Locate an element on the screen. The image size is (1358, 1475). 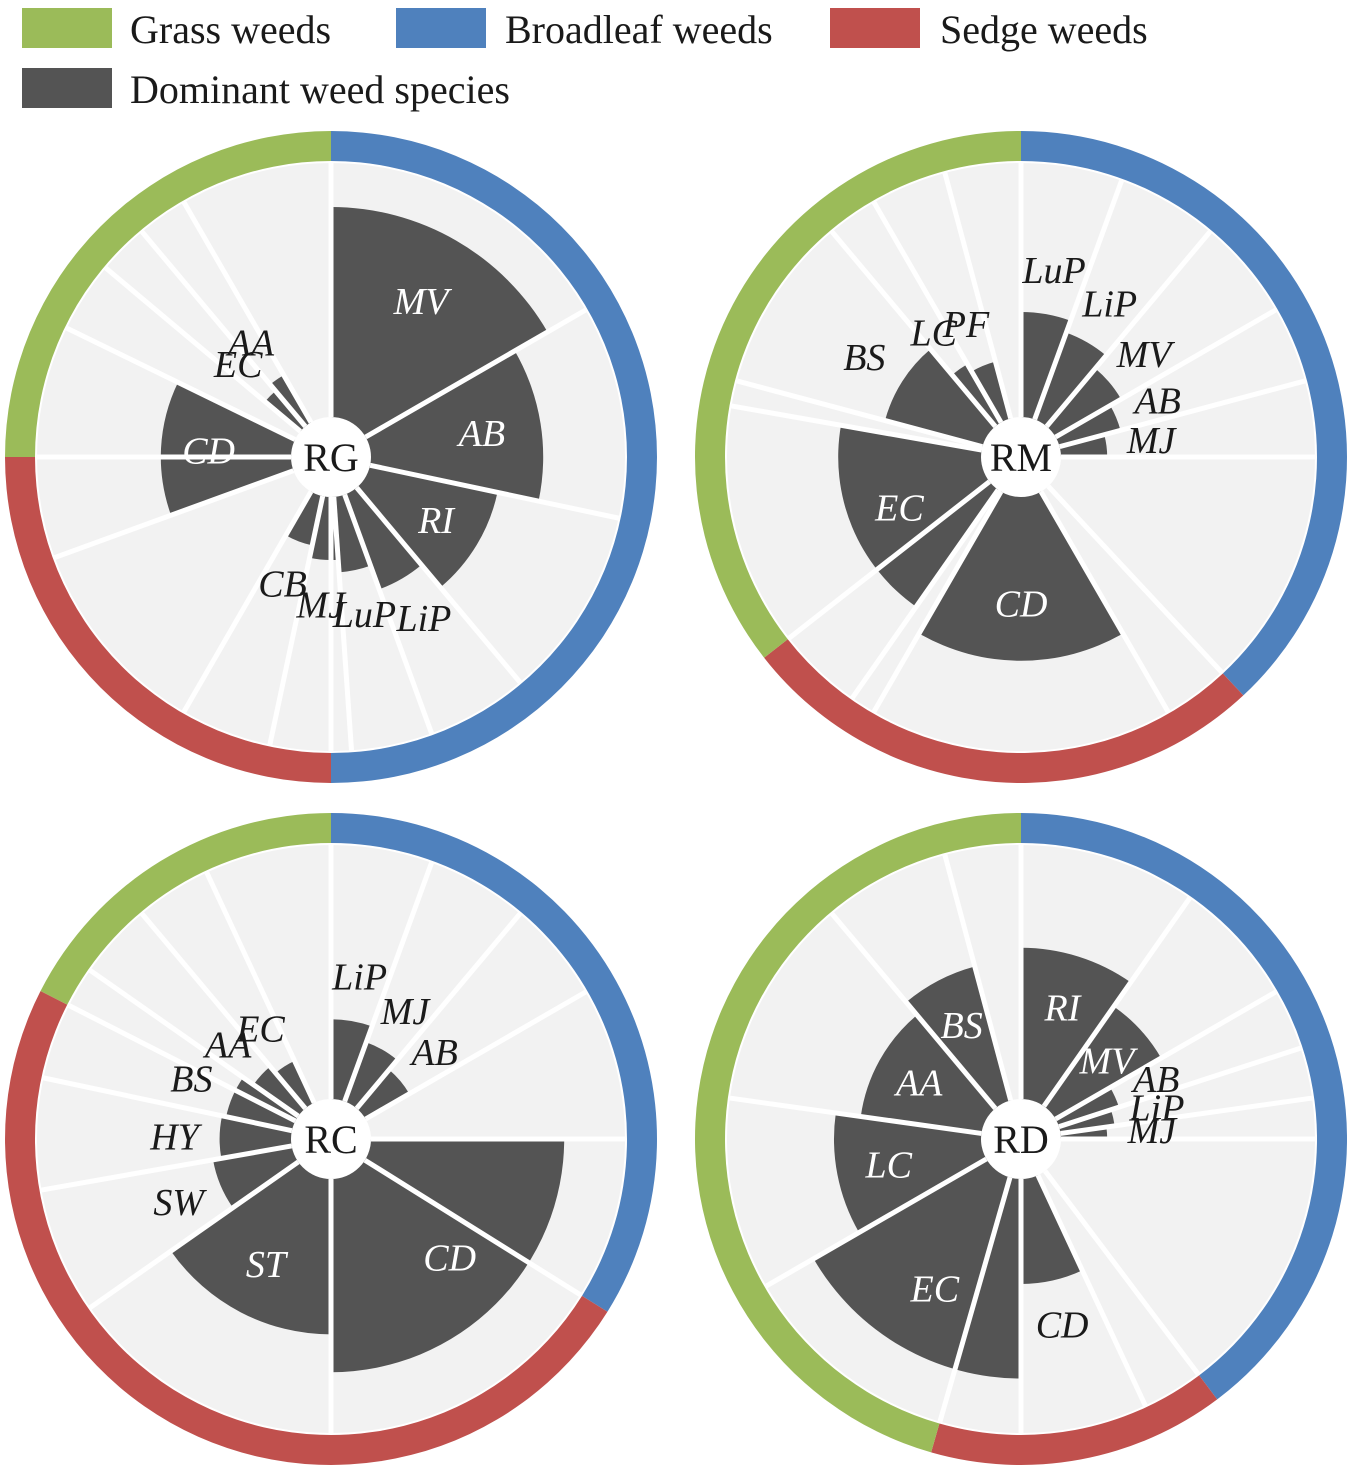
legend-swatch-dominant is located at coordinates (67, 88).